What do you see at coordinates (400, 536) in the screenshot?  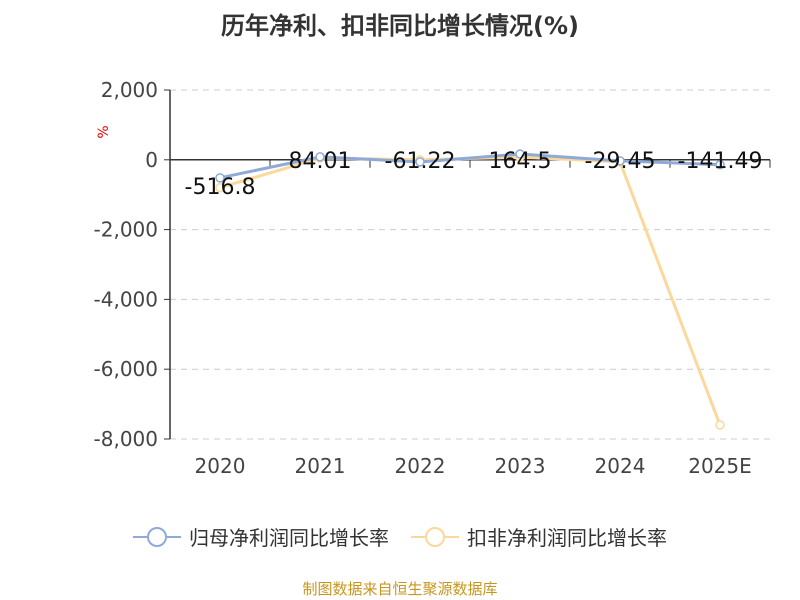 I see `legend: 归母净利润同比增长率 扣非净利润同比增长率` at bounding box center [400, 536].